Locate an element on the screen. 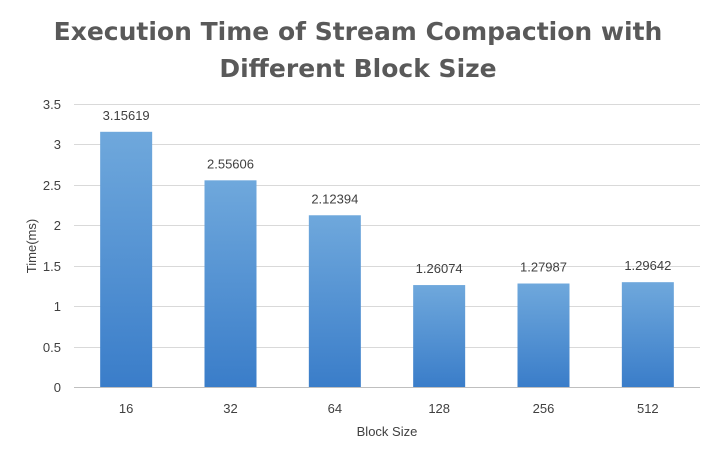 The image size is (717, 460). x-tick-label-32: 32 is located at coordinates (230, 408).